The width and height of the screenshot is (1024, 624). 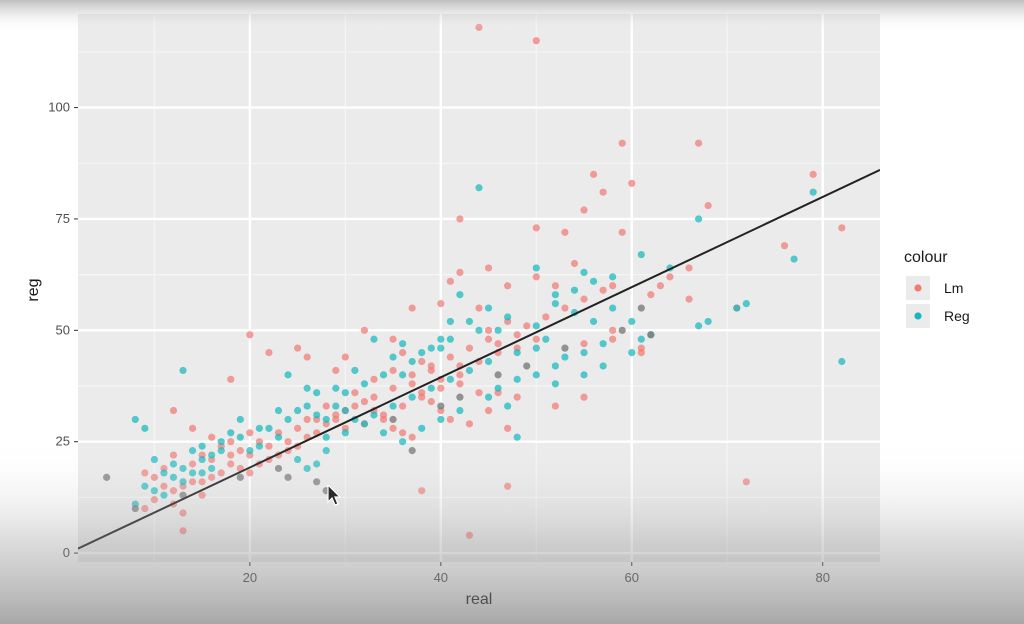 I want to click on y-tick-label: 75, so click(x=63, y=218).